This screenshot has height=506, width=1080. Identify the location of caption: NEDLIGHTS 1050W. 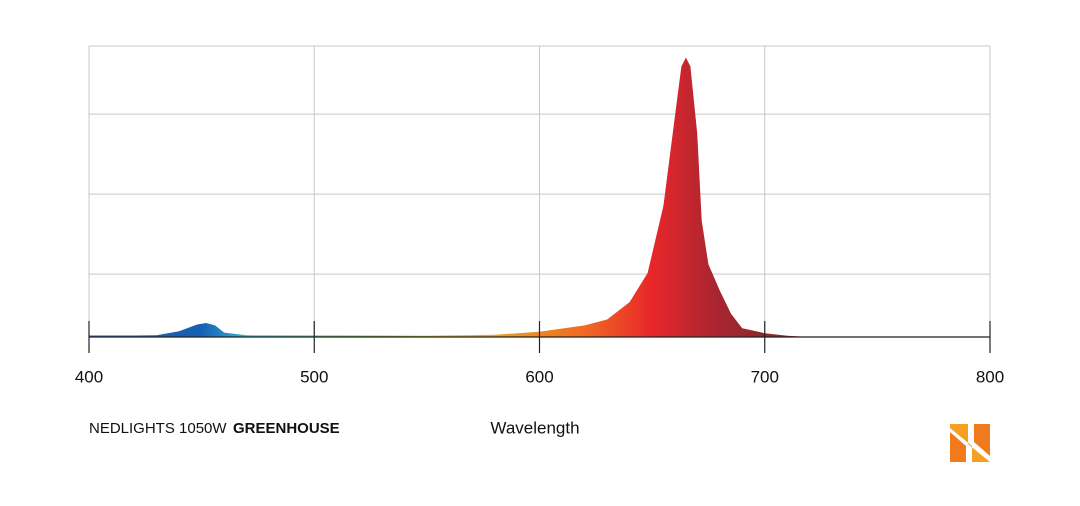
(158, 428).